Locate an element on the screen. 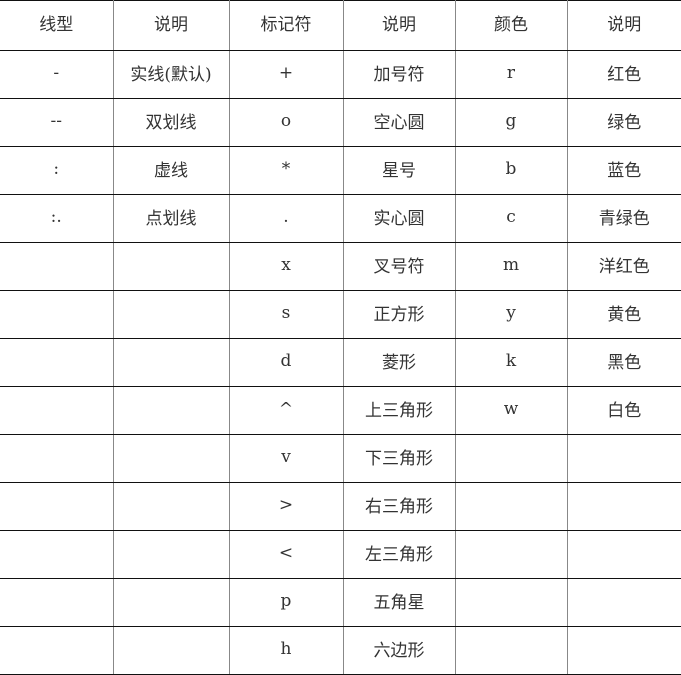  marker-desc-cell: 五角星 is located at coordinates (399, 602).